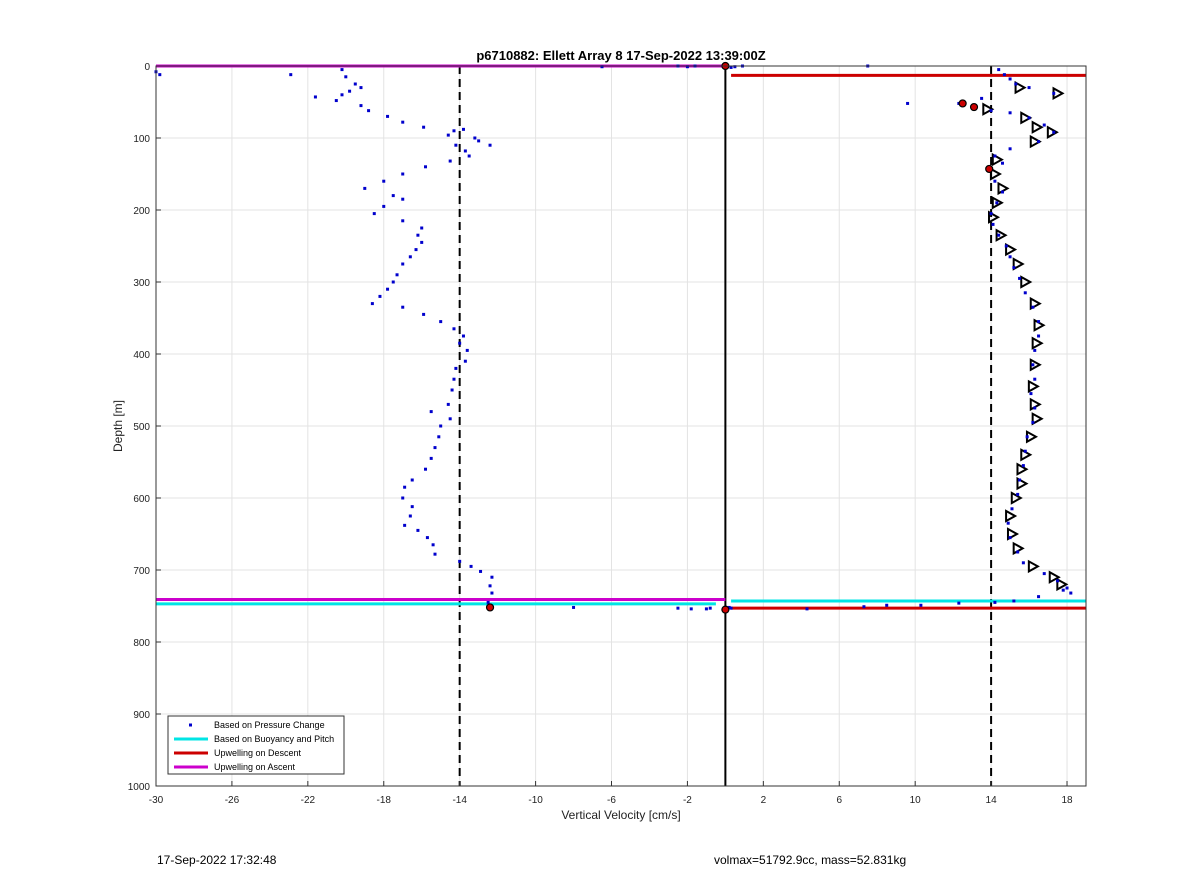 The image size is (1200, 885). Describe the element at coordinates (459, 800) in the screenshot. I see `x-tick-label: -14` at that location.